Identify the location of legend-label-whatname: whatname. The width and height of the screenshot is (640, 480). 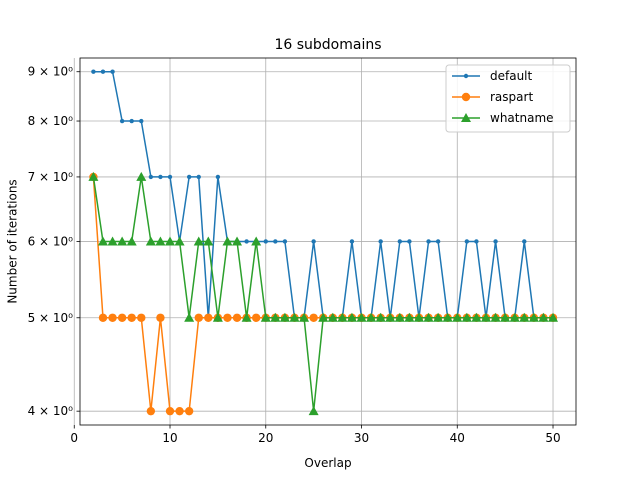
(522, 118).